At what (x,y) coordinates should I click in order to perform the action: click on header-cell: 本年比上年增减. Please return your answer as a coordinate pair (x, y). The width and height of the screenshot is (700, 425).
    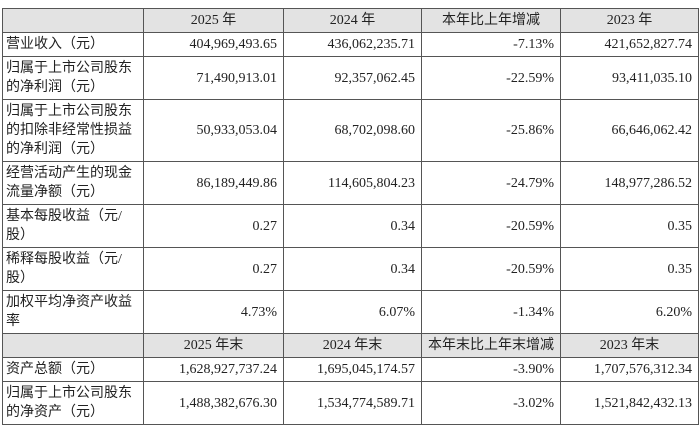
    Looking at the image, I should click on (491, 20).